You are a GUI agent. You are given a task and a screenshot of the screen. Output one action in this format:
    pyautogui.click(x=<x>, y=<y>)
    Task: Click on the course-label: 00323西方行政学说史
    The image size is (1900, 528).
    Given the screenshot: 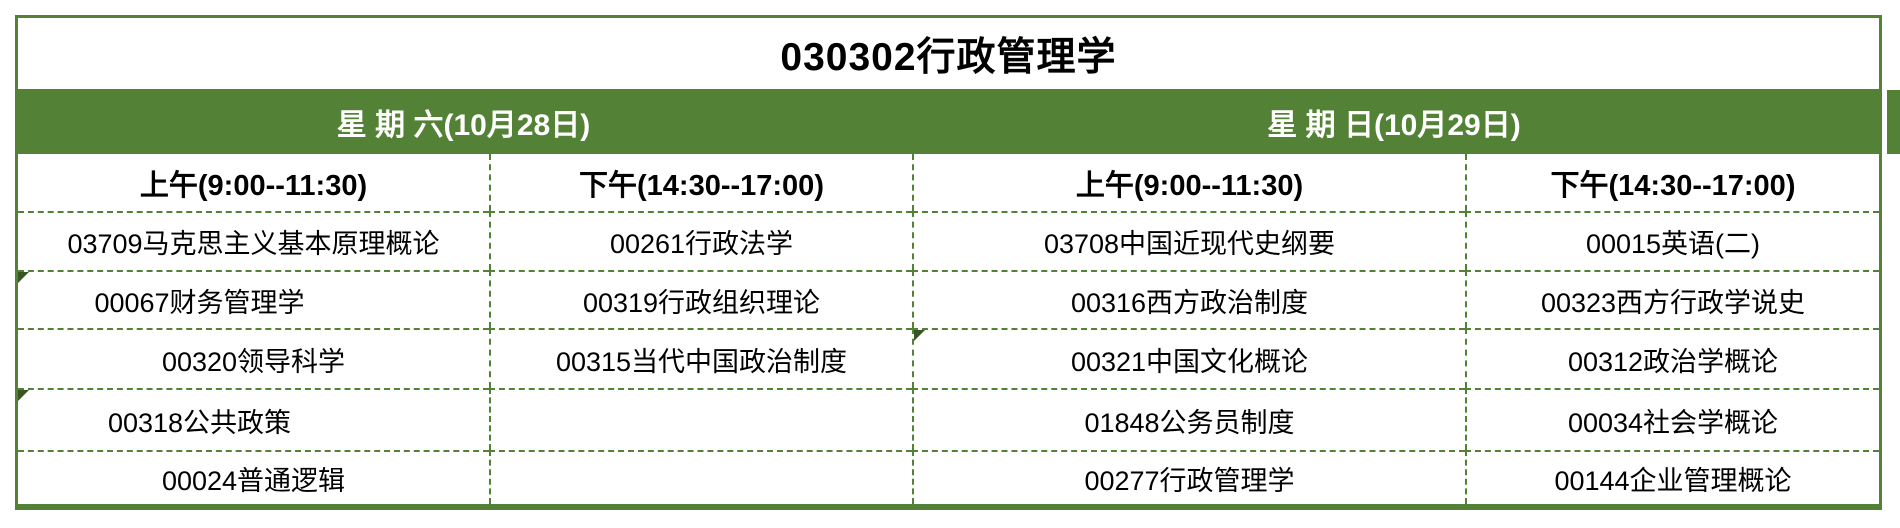 What is the action you would take?
    pyautogui.click(x=1673, y=302)
    